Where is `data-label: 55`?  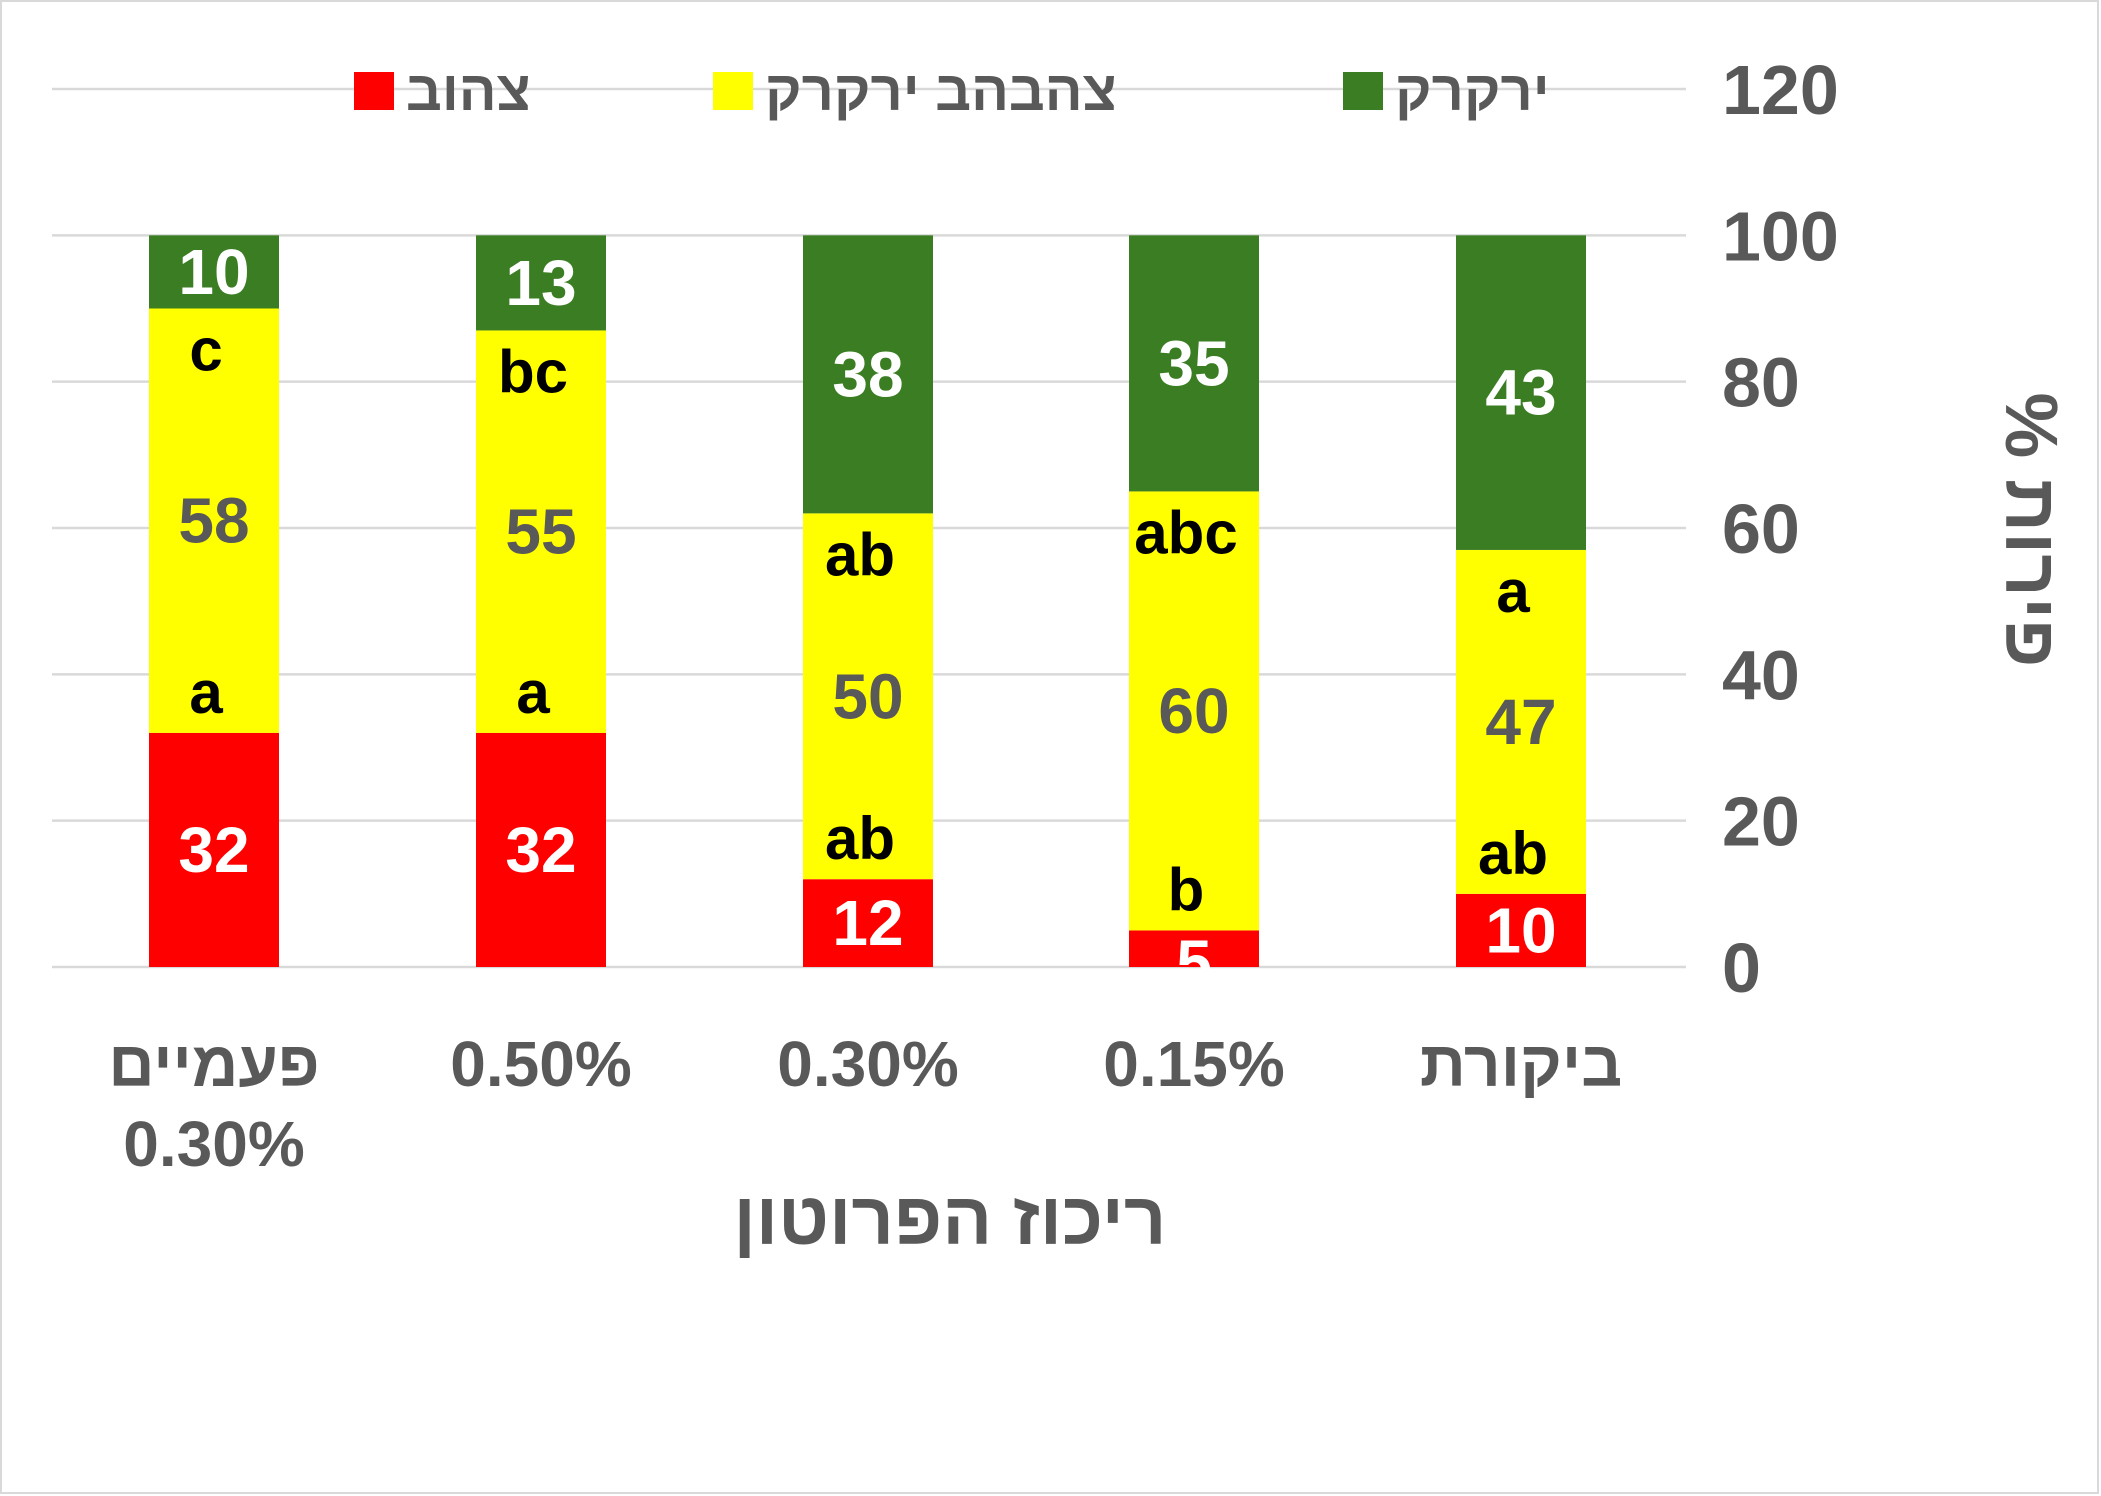 data-label: 55 is located at coordinates (540, 532).